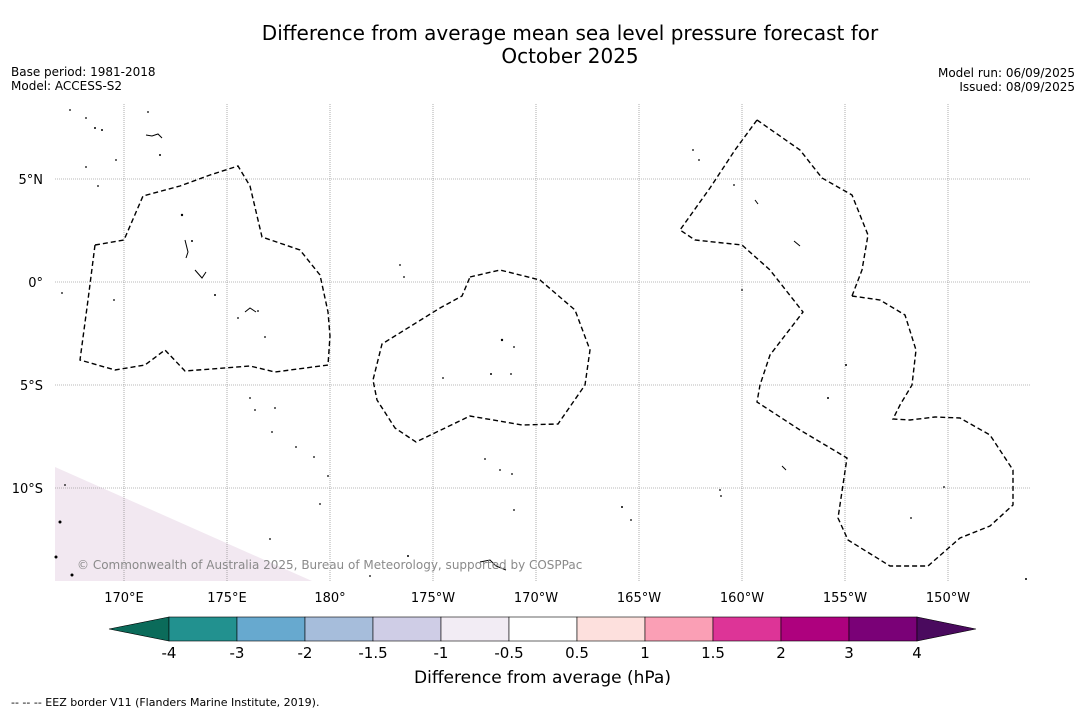 The height and width of the screenshot is (713, 1085). I want to click on colorbar-tick-label: -1, so click(441, 653).